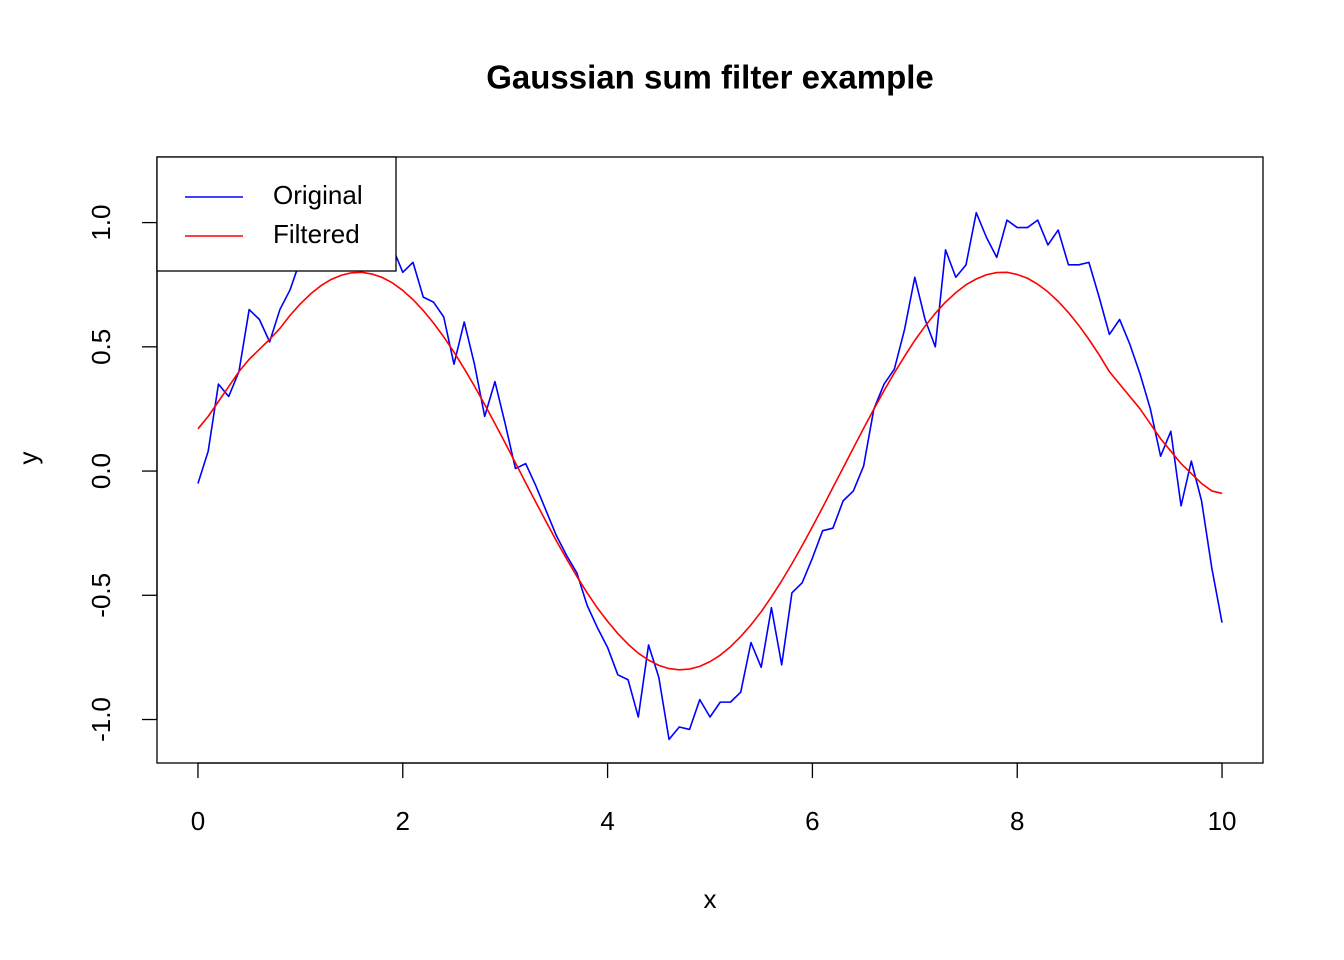  Describe the element at coordinates (607, 821) in the screenshot. I see `x-tick-label: 4` at that location.